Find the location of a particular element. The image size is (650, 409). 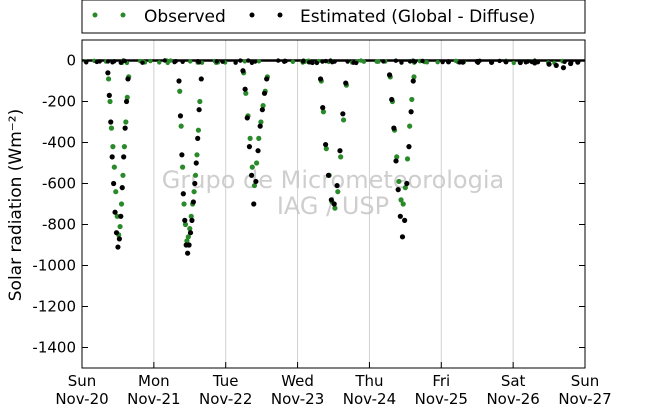

legend: Observed Estimated (Global - Diffuse) is located at coordinates (333, 17).